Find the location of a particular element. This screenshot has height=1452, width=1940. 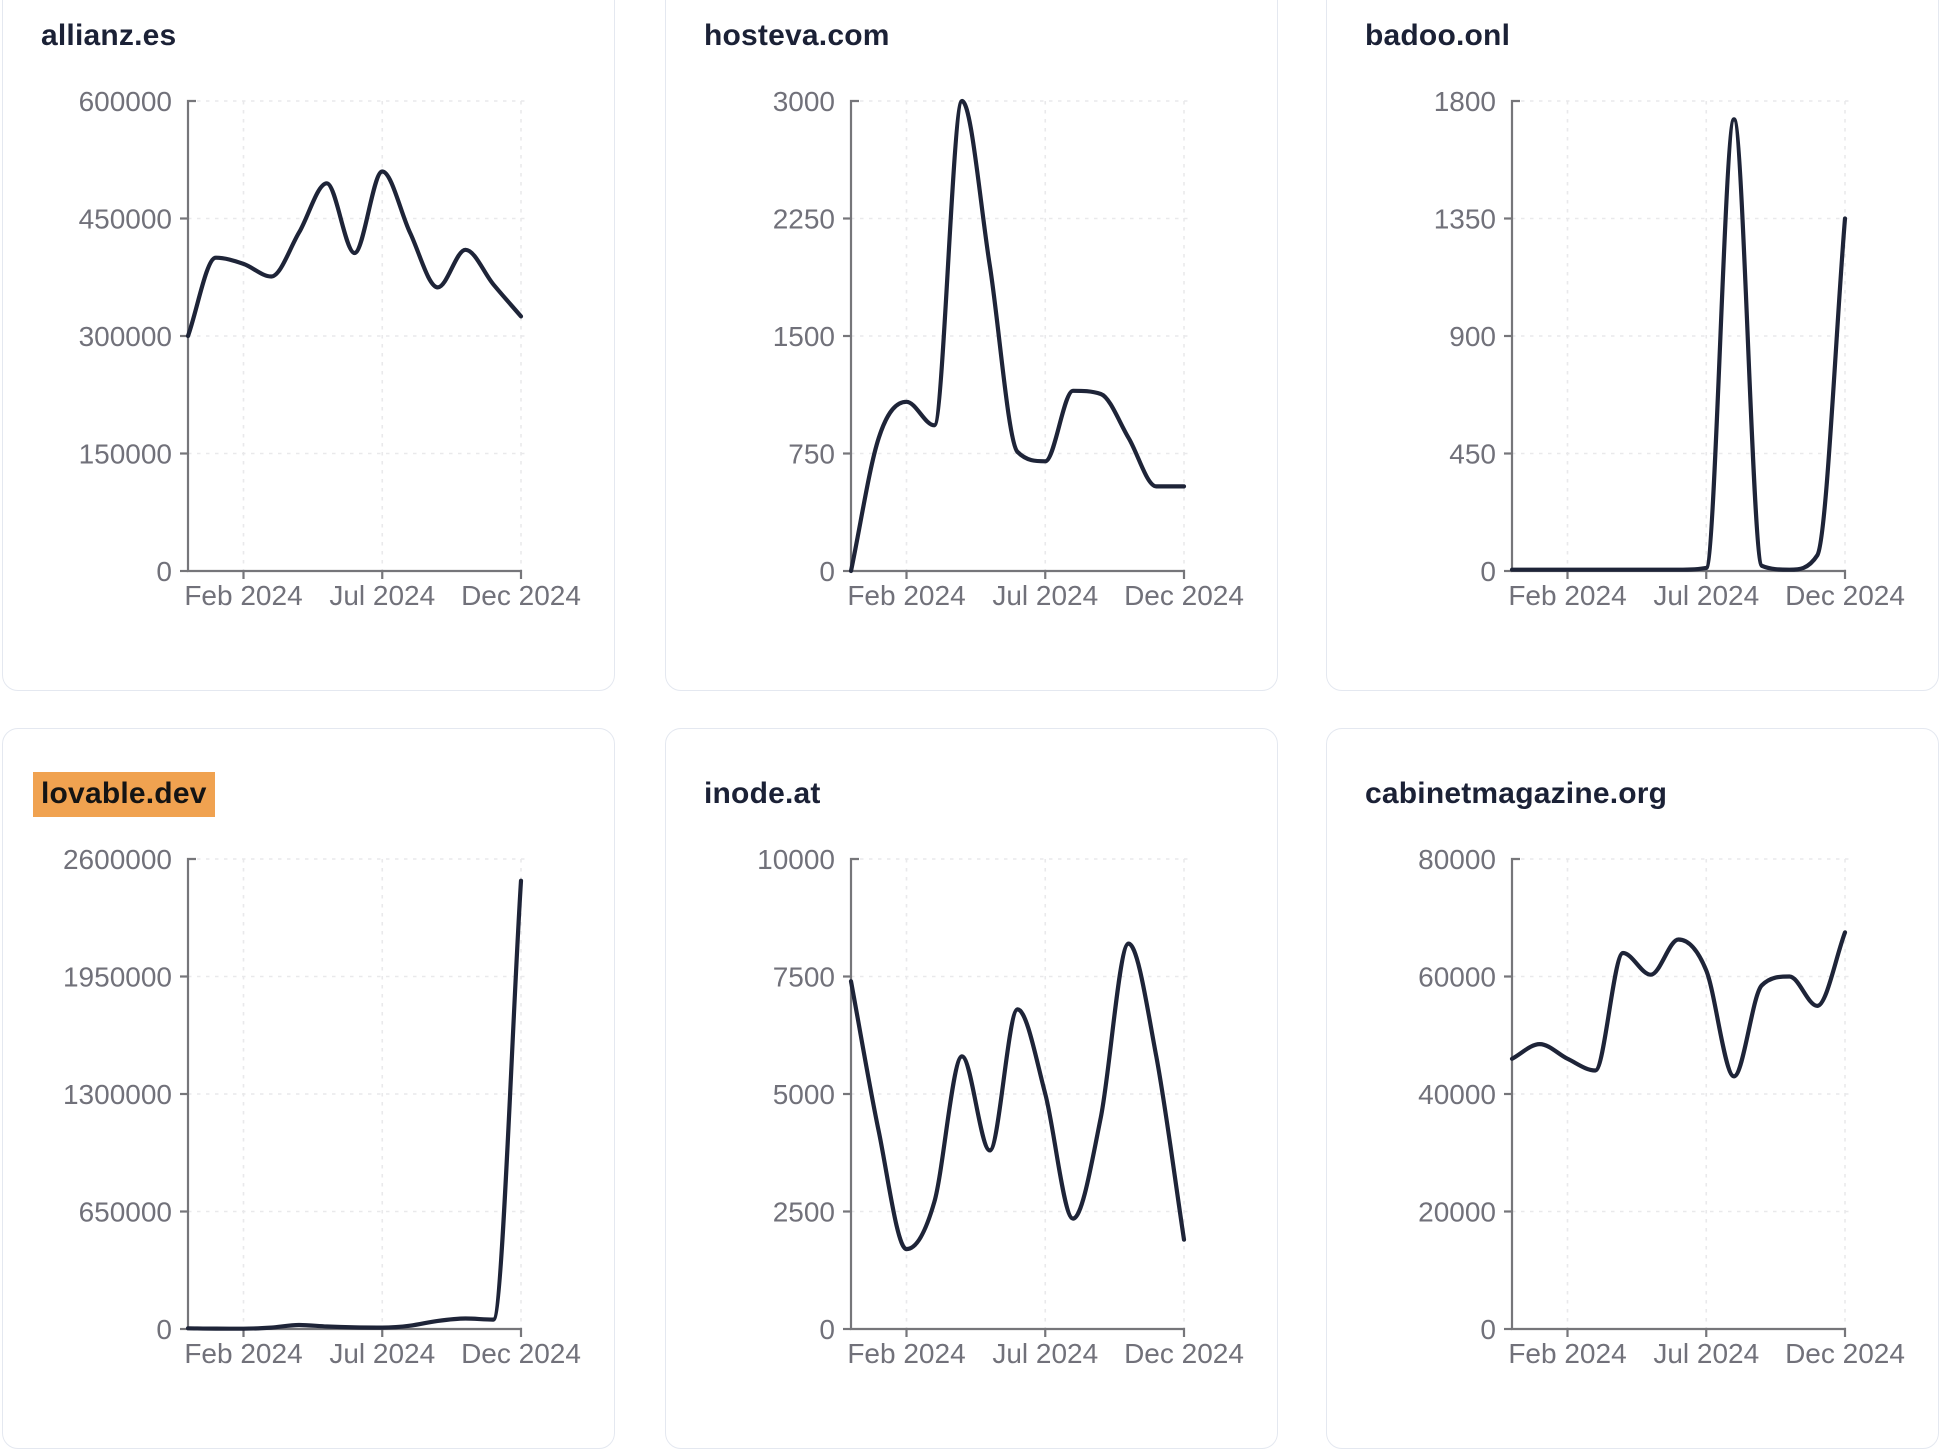

traffic-sparkline-chart: 0 750 1500 2250 3000 Feb 2024 Jul 2024 Dec 2024 is located at coordinates (1008, 348).